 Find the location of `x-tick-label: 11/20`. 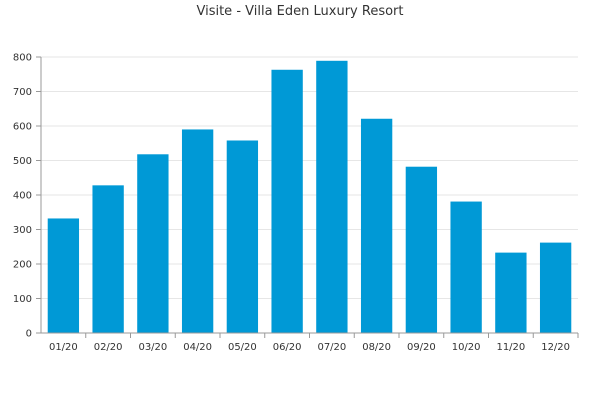

x-tick-label: 11/20 is located at coordinates (510, 347).